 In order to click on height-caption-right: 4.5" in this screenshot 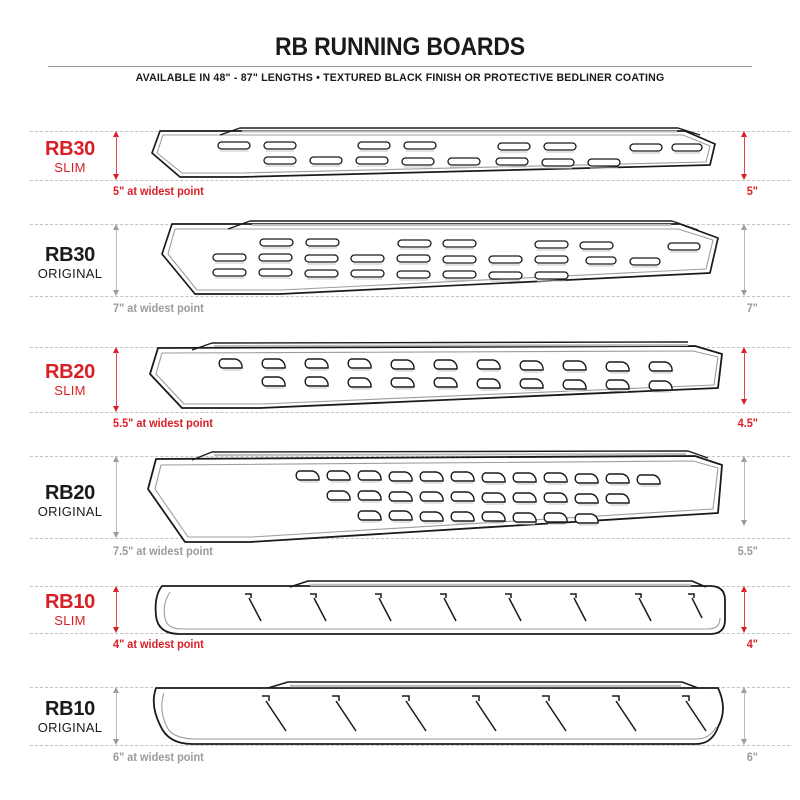, I will do `click(747, 424)`.